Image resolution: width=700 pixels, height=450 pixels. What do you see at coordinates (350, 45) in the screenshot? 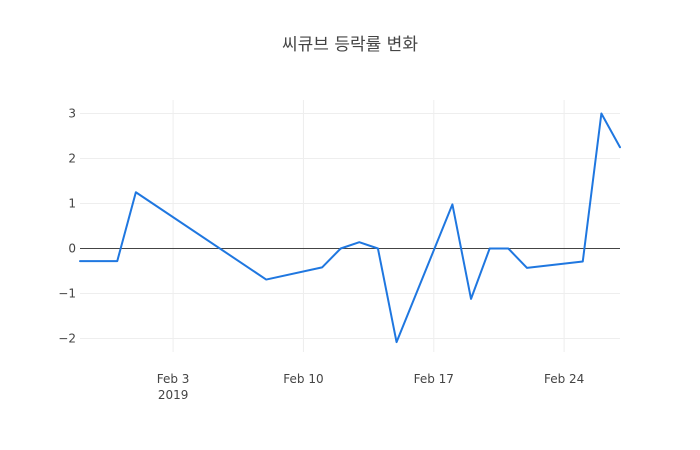
I see `chart-title: 씨큐브 등락률 변화` at bounding box center [350, 45].